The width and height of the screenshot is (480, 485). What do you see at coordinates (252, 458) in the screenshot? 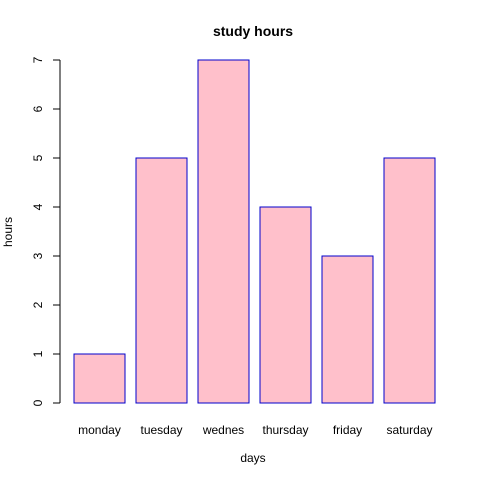
I see `x-axis-label: days` at bounding box center [252, 458].